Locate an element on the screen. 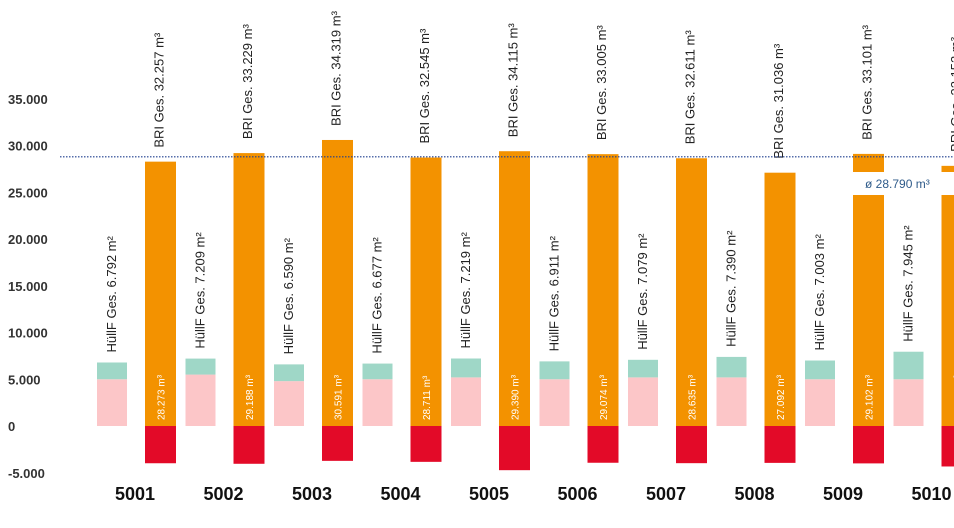  huellf-total-label: HüllF Ges. 6.590 m² is located at coordinates (288, 295).